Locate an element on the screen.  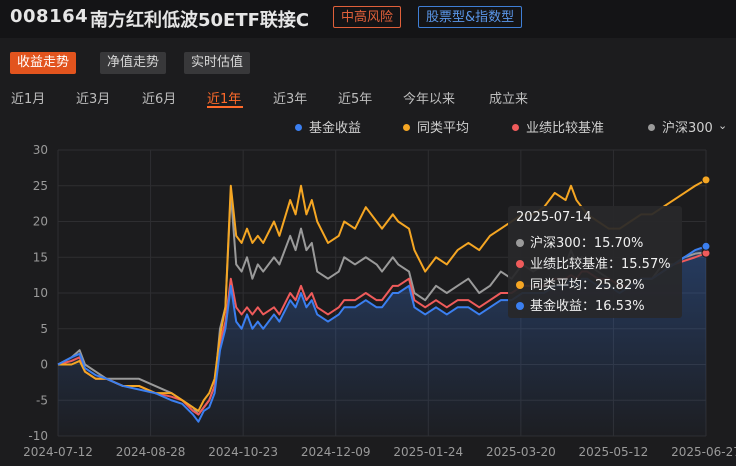
legend-fund-return: 基金收益 is located at coordinates (328, 126).